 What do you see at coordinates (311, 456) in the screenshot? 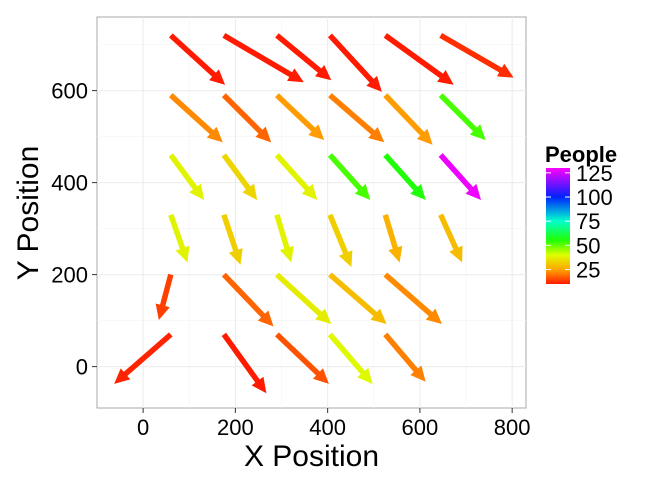
I see `x-axis-title: X Position` at bounding box center [311, 456].